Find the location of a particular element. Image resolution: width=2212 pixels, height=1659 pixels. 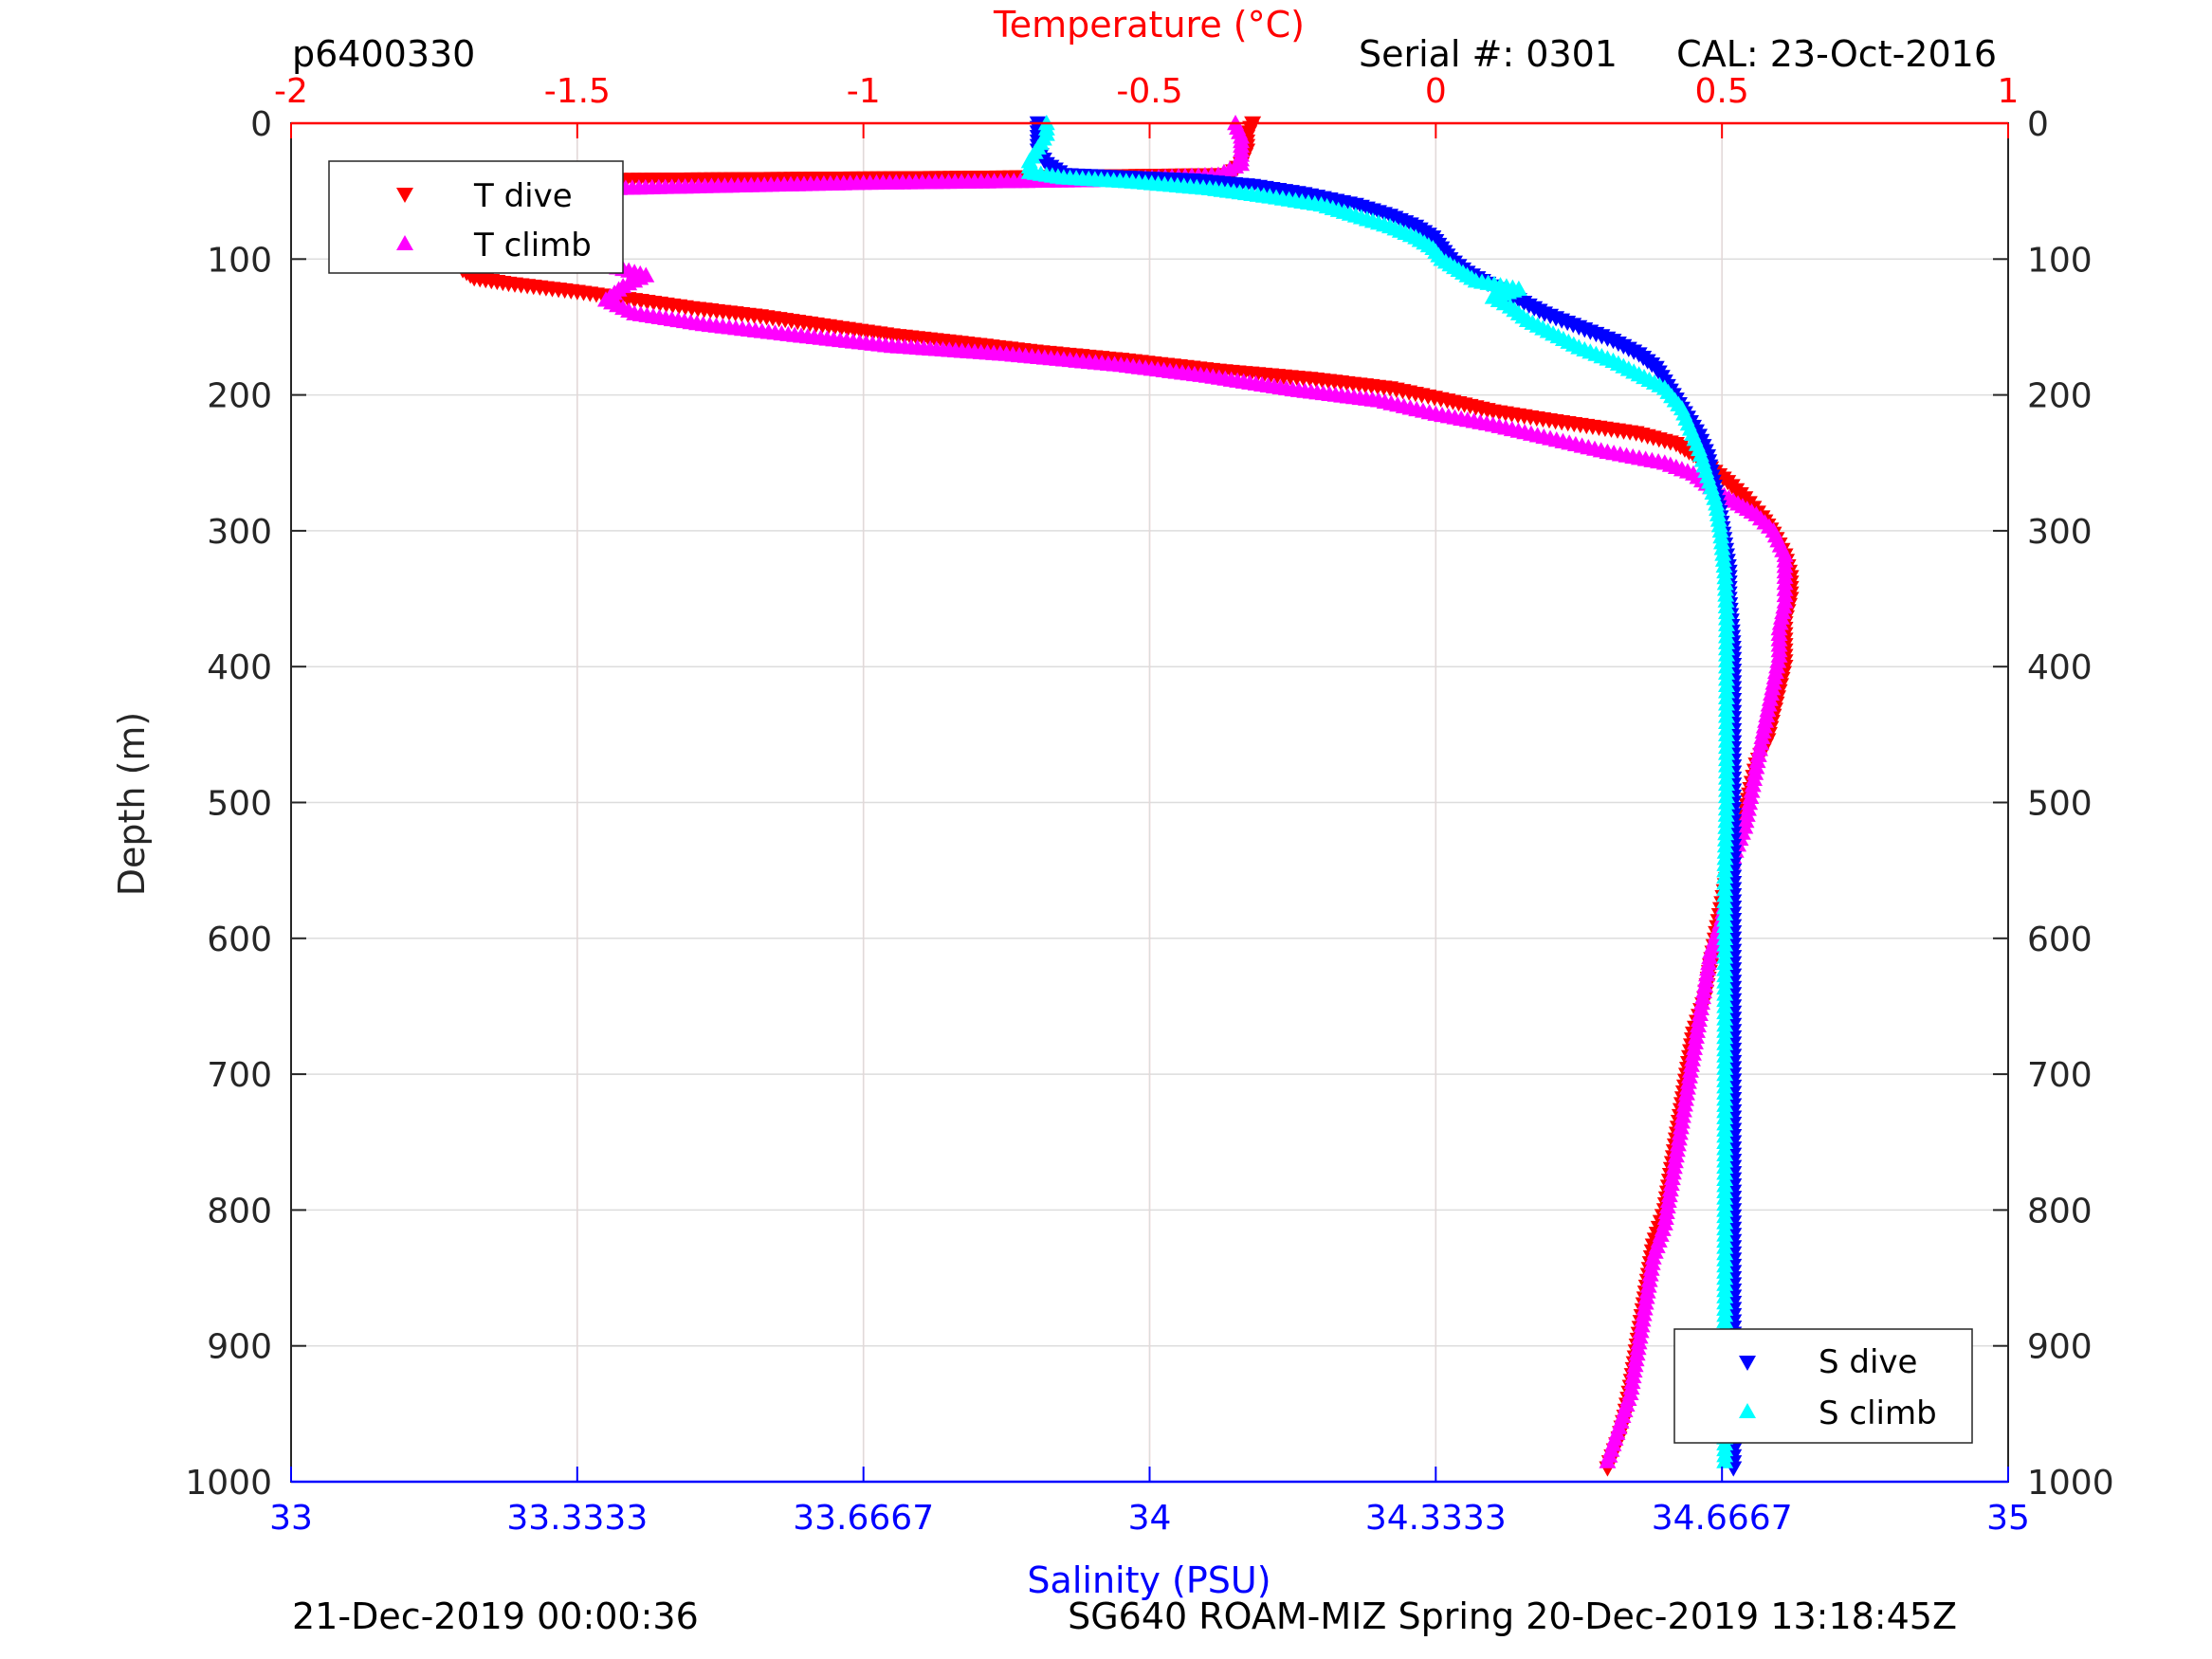

depth-tick-label-right: 400 is located at coordinates (2060, 667).